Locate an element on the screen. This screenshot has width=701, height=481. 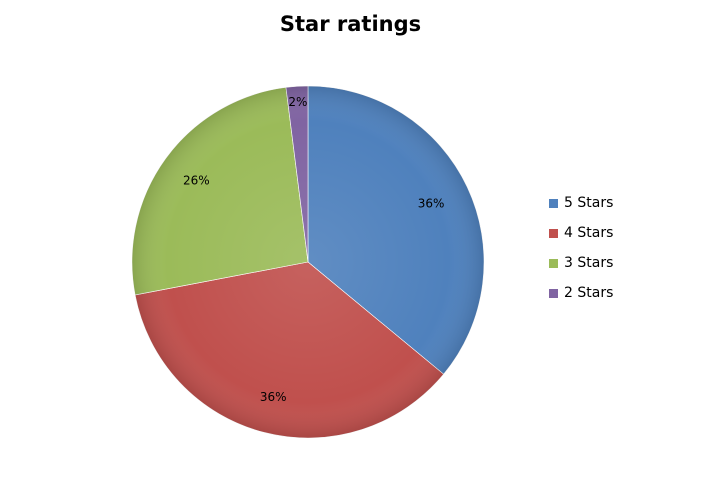
data-label-2-stars: 2% is located at coordinates (297, 102).